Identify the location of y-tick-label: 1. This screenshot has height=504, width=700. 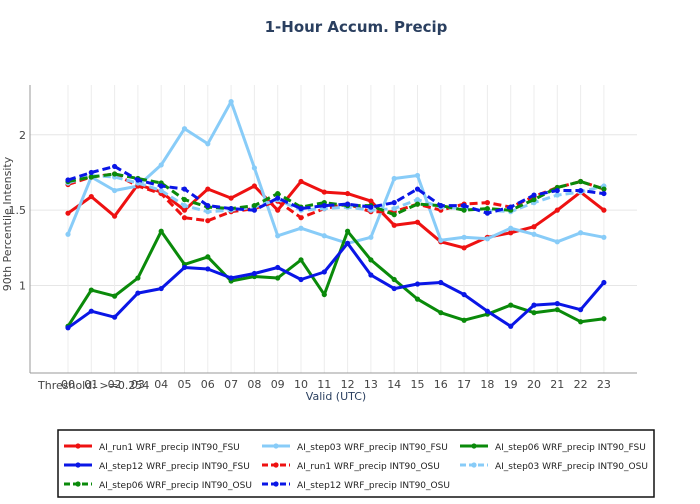
(22, 286).